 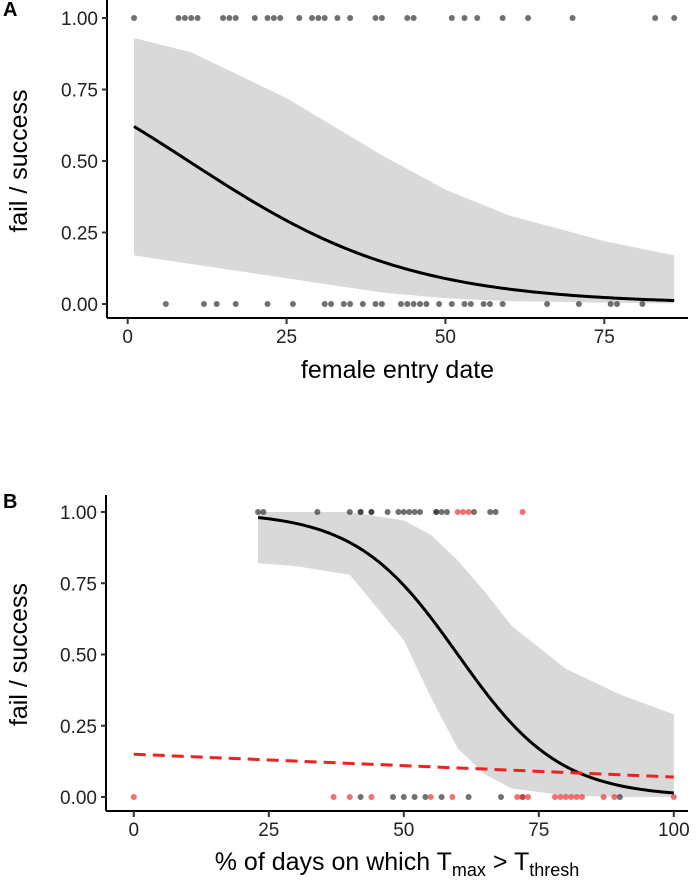 What do you see at coordinates (403, 765) in the screenshot?
I see `dashed-fit-line` at bounding box center [403, 765].